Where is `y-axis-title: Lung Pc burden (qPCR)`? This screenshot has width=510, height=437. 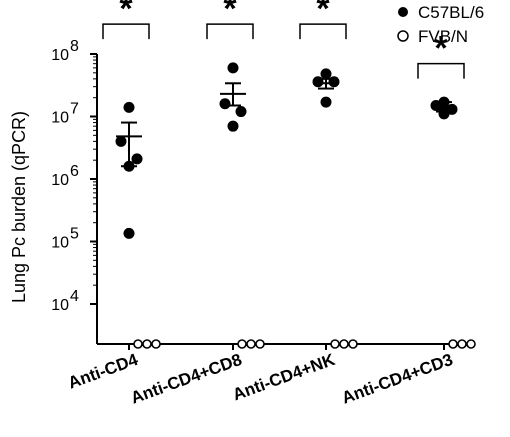 y-axis-title: Lung Pc burden (qPCR) is located at coordinates (19, 207).